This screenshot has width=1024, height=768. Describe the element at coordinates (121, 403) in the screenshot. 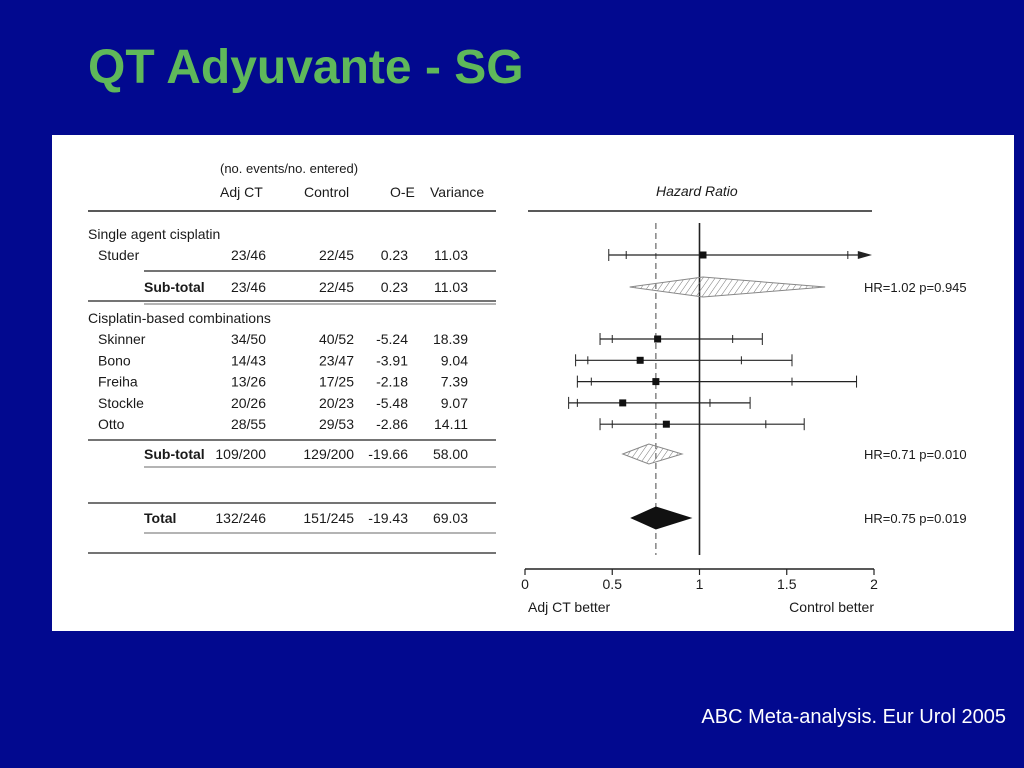

I see `study-name: Stockle` at that location.